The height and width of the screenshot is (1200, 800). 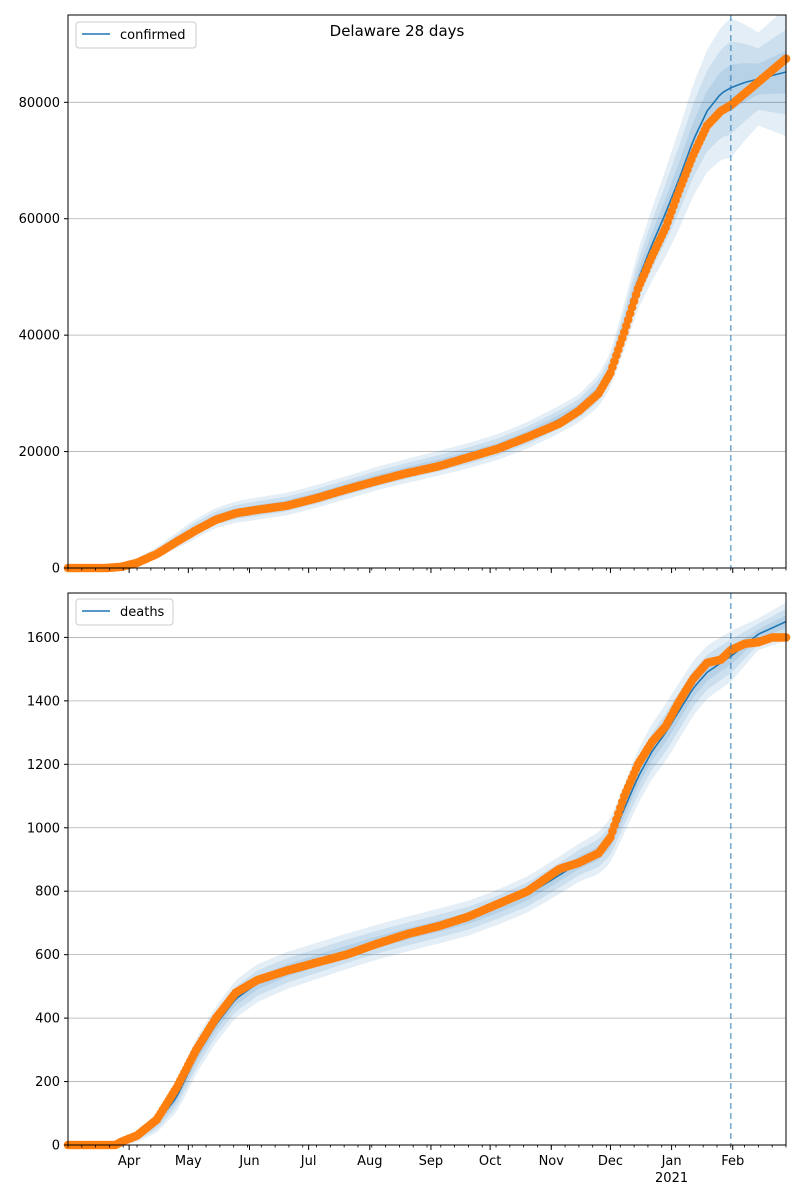 What do you see at coordinates (308, 1161) in the screenshot?
I see `deaths-x-tick-label: Jul` at bounding box center [308, 1161].